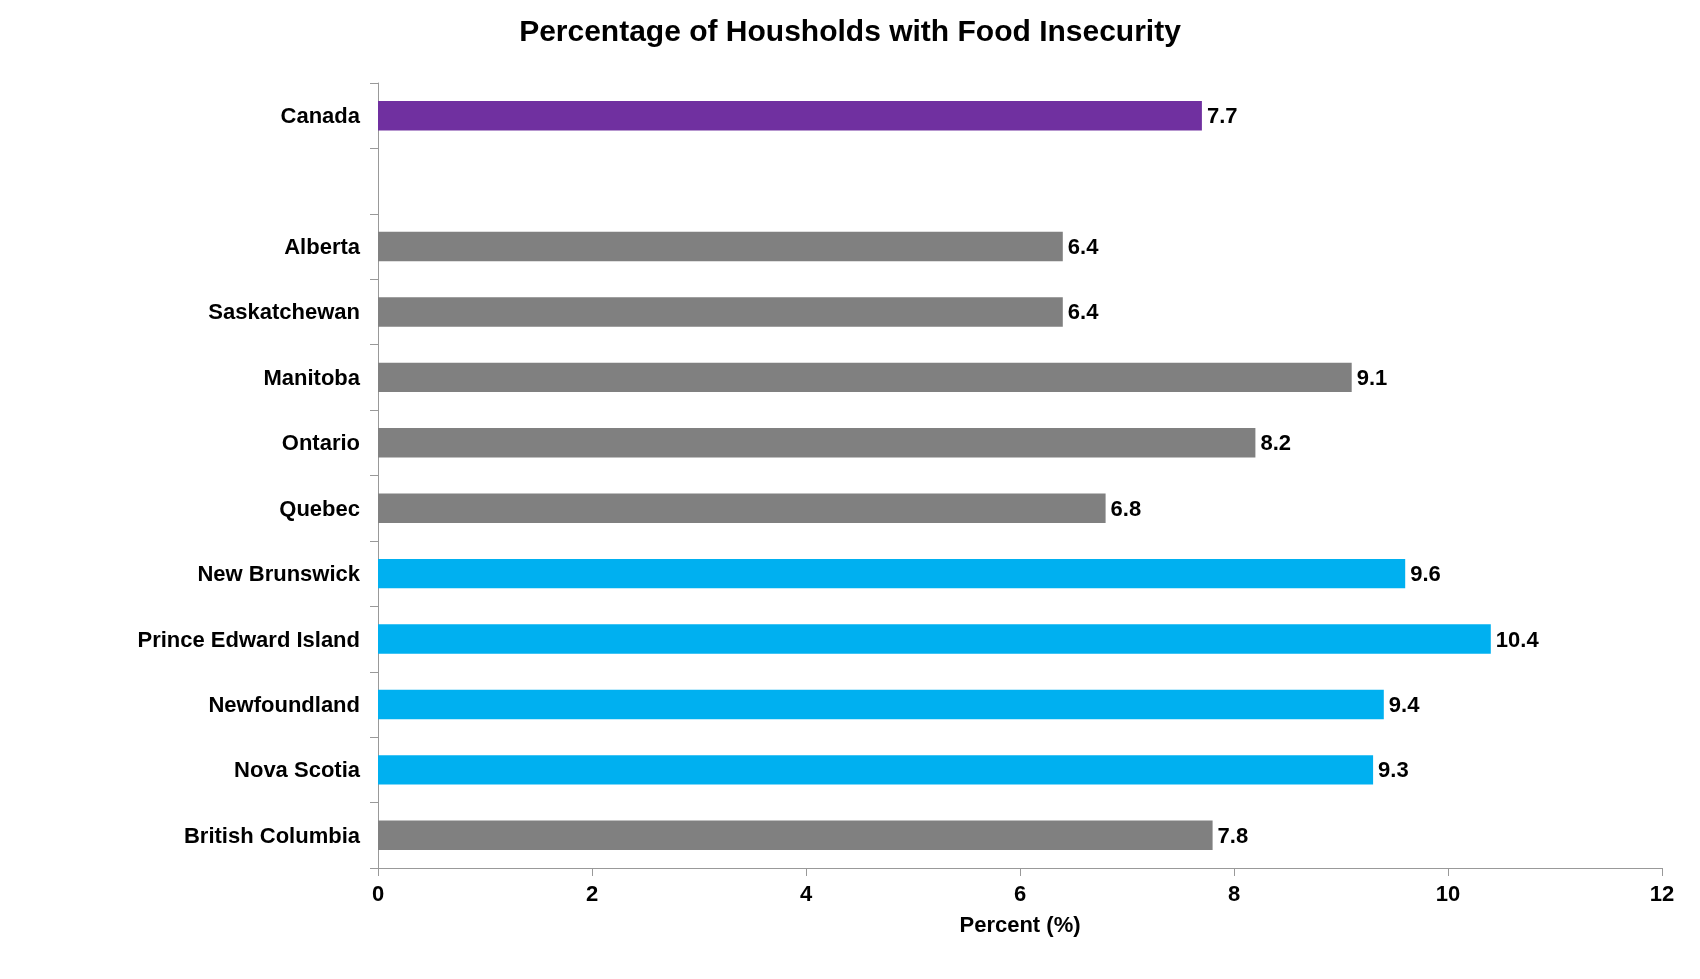 This screenshot has height=979, width=1700. I want to click on y-tick-label: Ontario, so click(320, 443).